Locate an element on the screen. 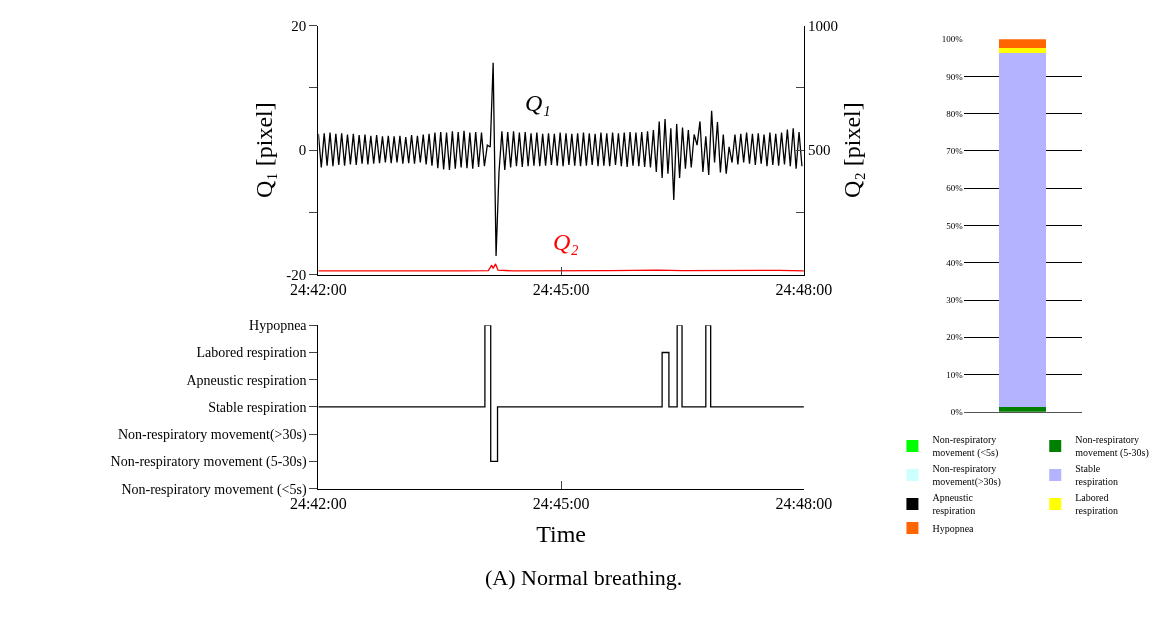  y-tick-label: 20% is located at coordinates (955, 337).